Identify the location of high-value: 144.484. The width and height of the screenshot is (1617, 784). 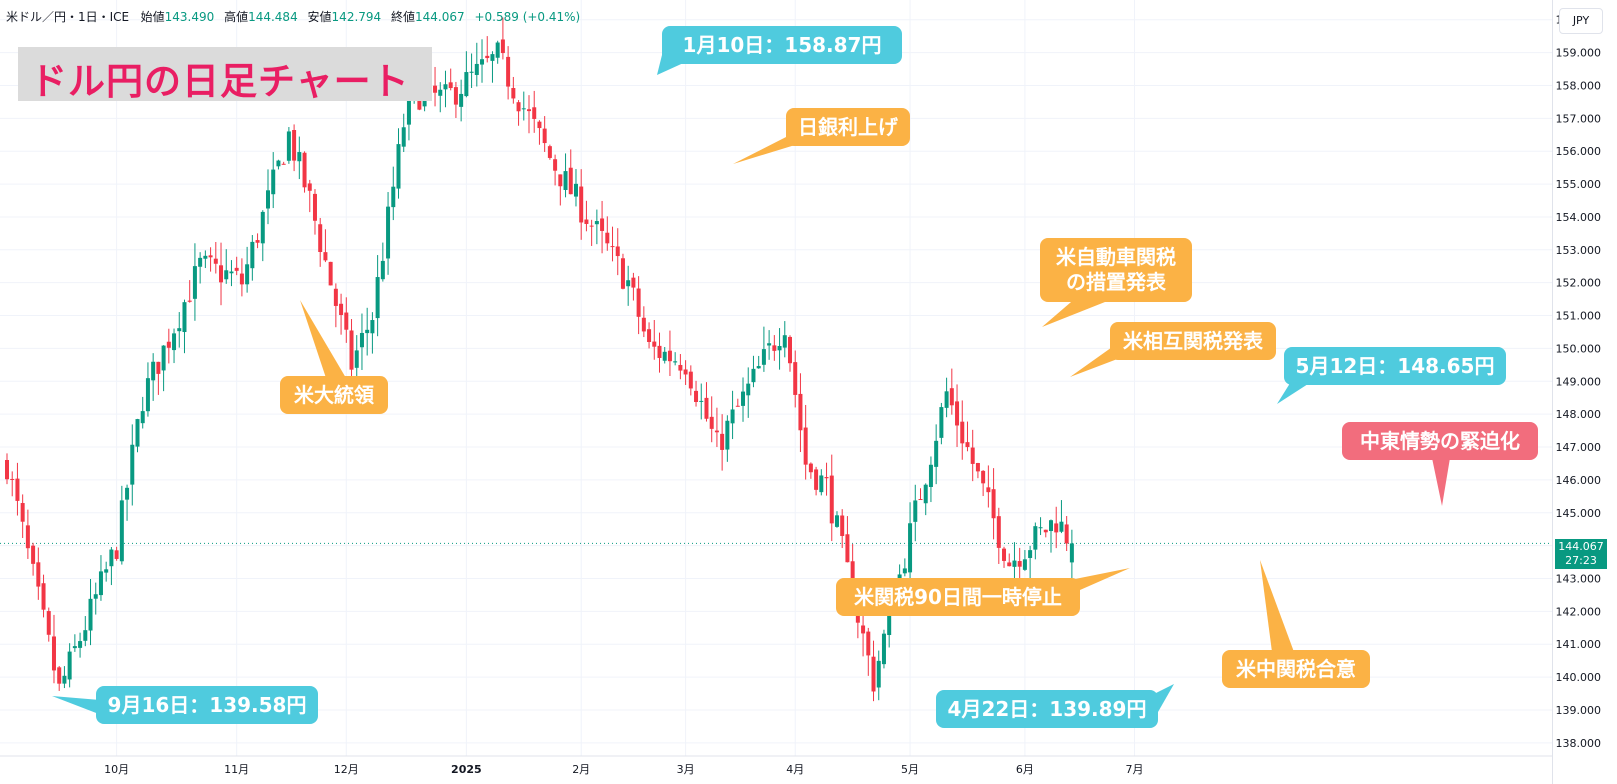
(273, 17).